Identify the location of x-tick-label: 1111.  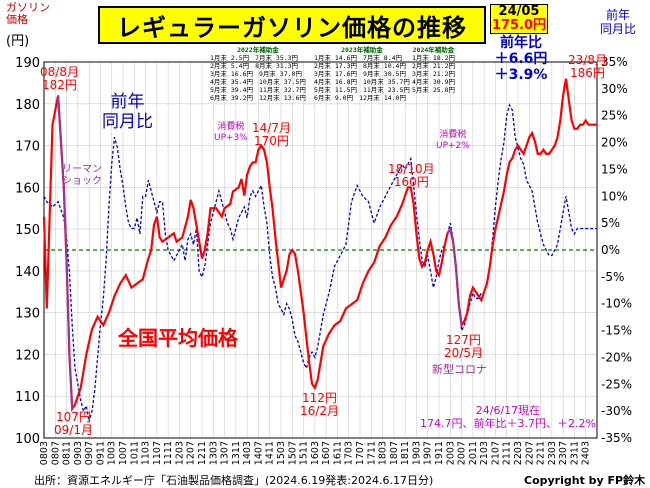
(168, 453).